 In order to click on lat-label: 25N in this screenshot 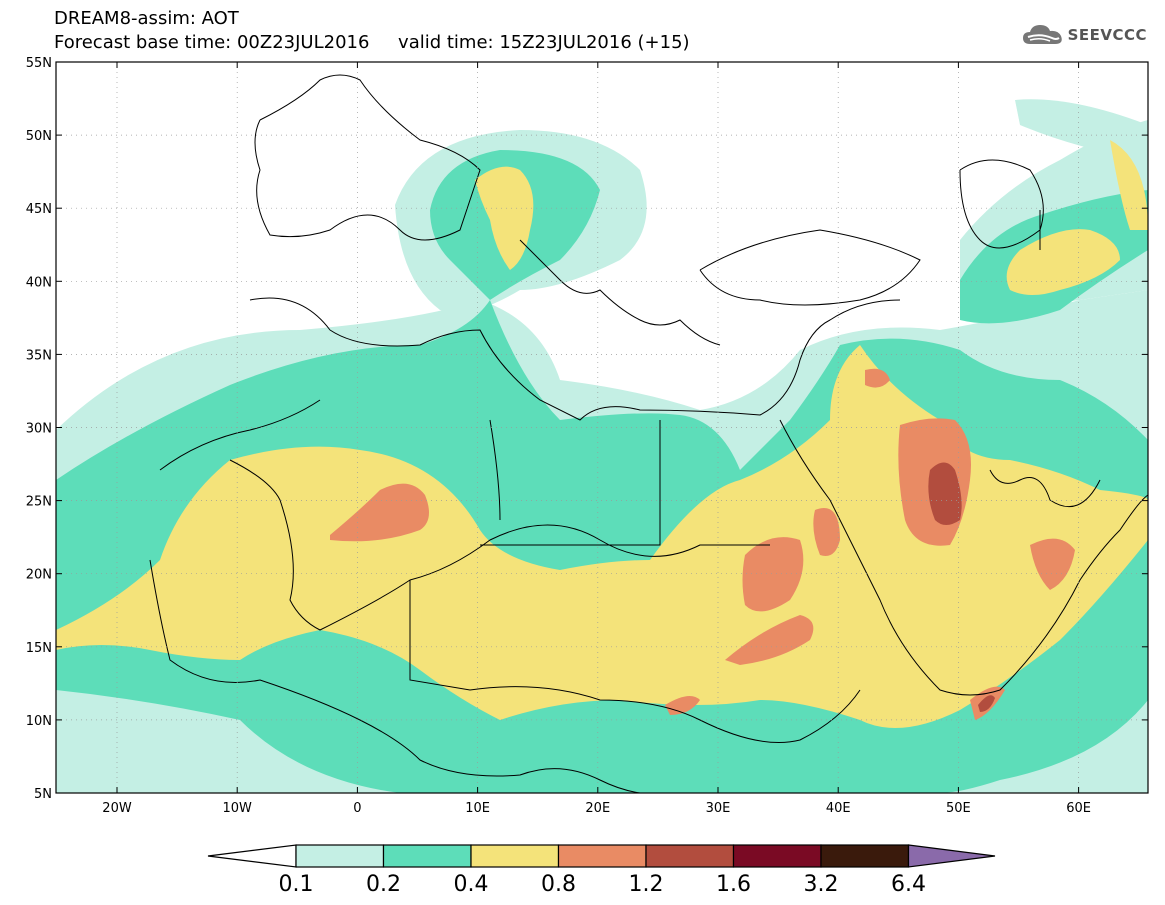, I will do `click(39, 502)`.